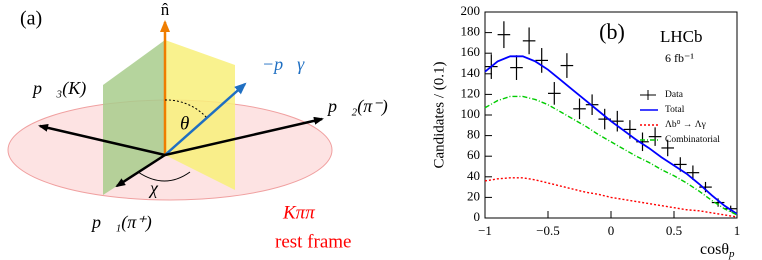 This screenshot has width=762, height=260. I want to click on p2-label: p⃗₂(π⁻), so click(357, 106).